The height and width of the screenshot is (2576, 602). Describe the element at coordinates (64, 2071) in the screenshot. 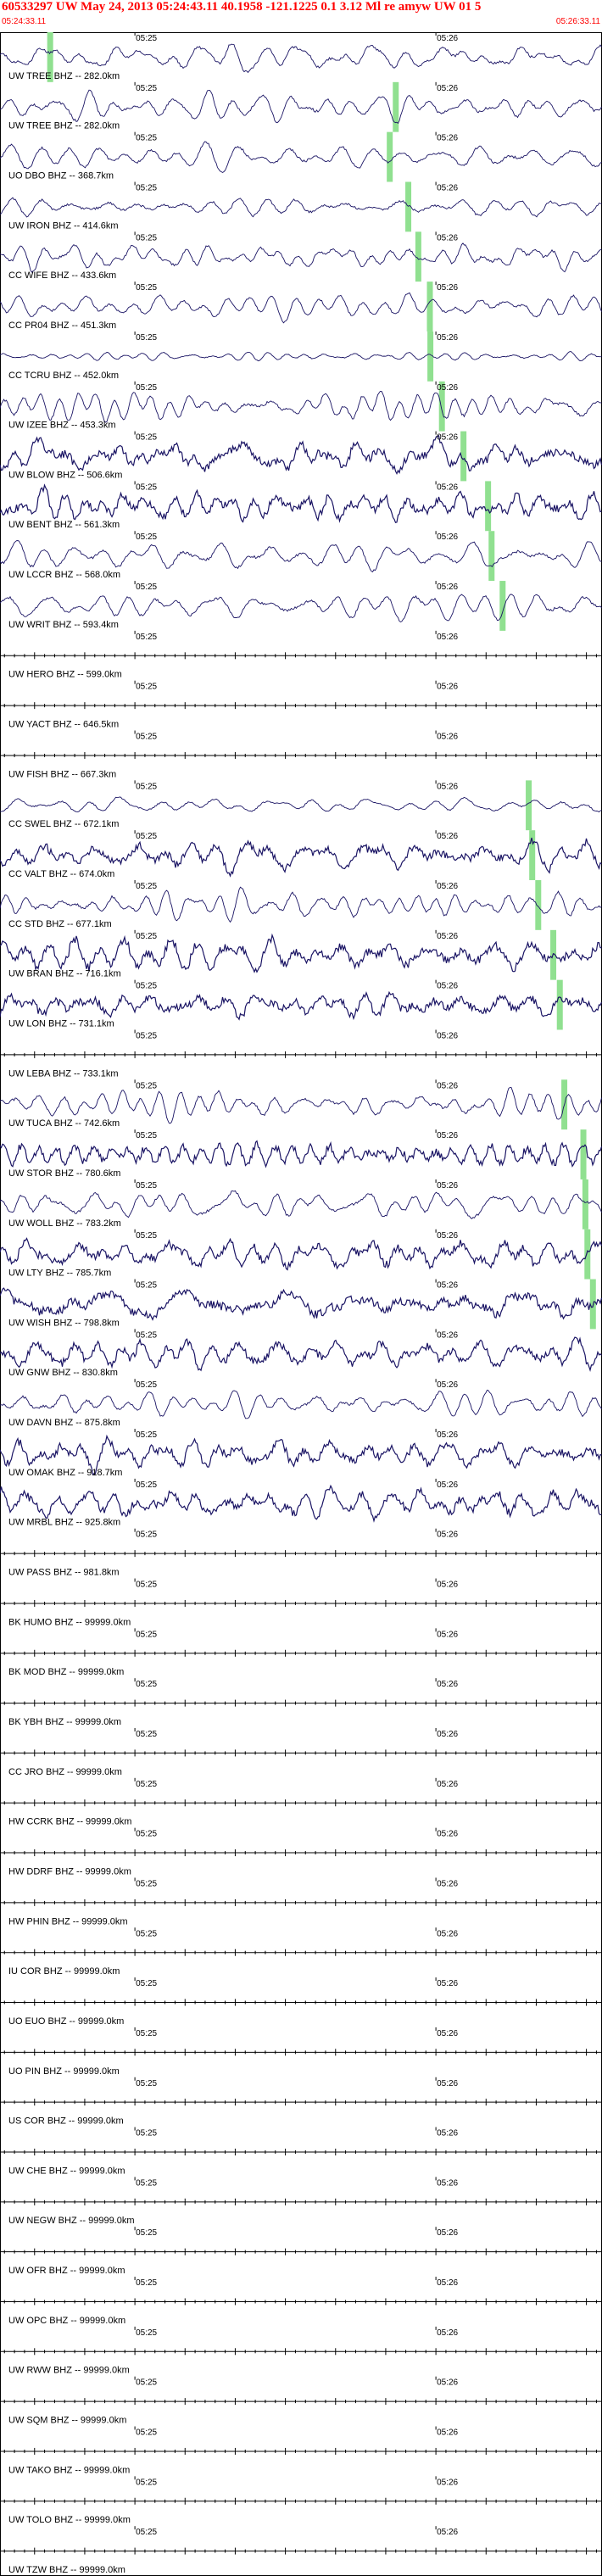

I see `channel-label: UO PIN BHZ -- 99999.0km` at that location.